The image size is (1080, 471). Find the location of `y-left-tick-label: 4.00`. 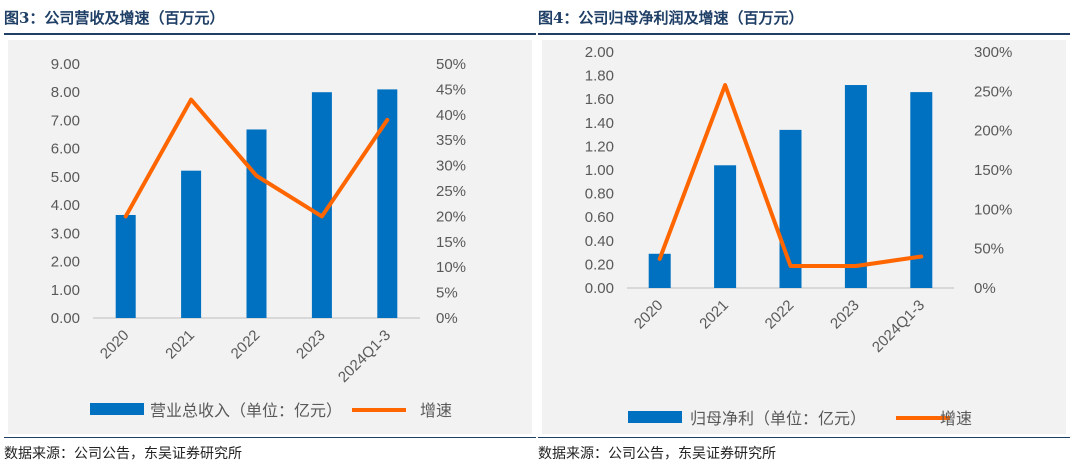

y-left-tick-label: 4.00 is located at coordinates (65, 205).